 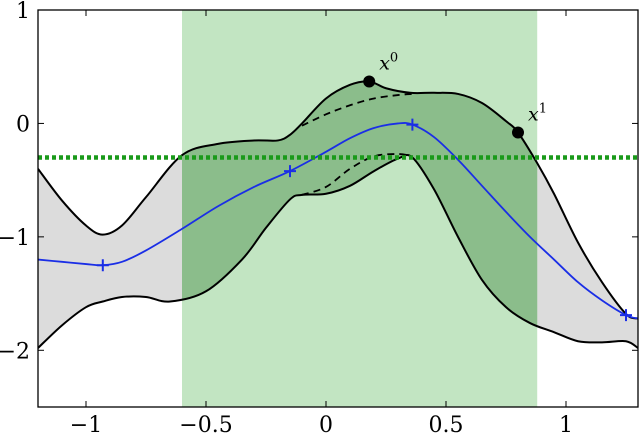 I want to click on y-tick-label: −1, so click(x=15, y=238).